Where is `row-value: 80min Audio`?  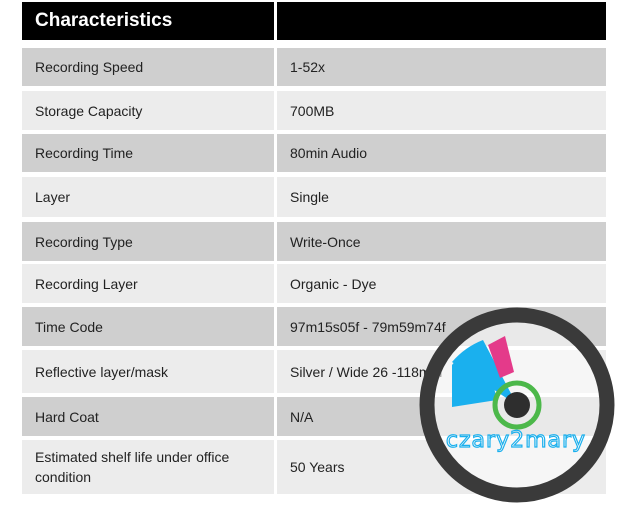 row-value: 80min Audio is located at coordinates (441, 153).